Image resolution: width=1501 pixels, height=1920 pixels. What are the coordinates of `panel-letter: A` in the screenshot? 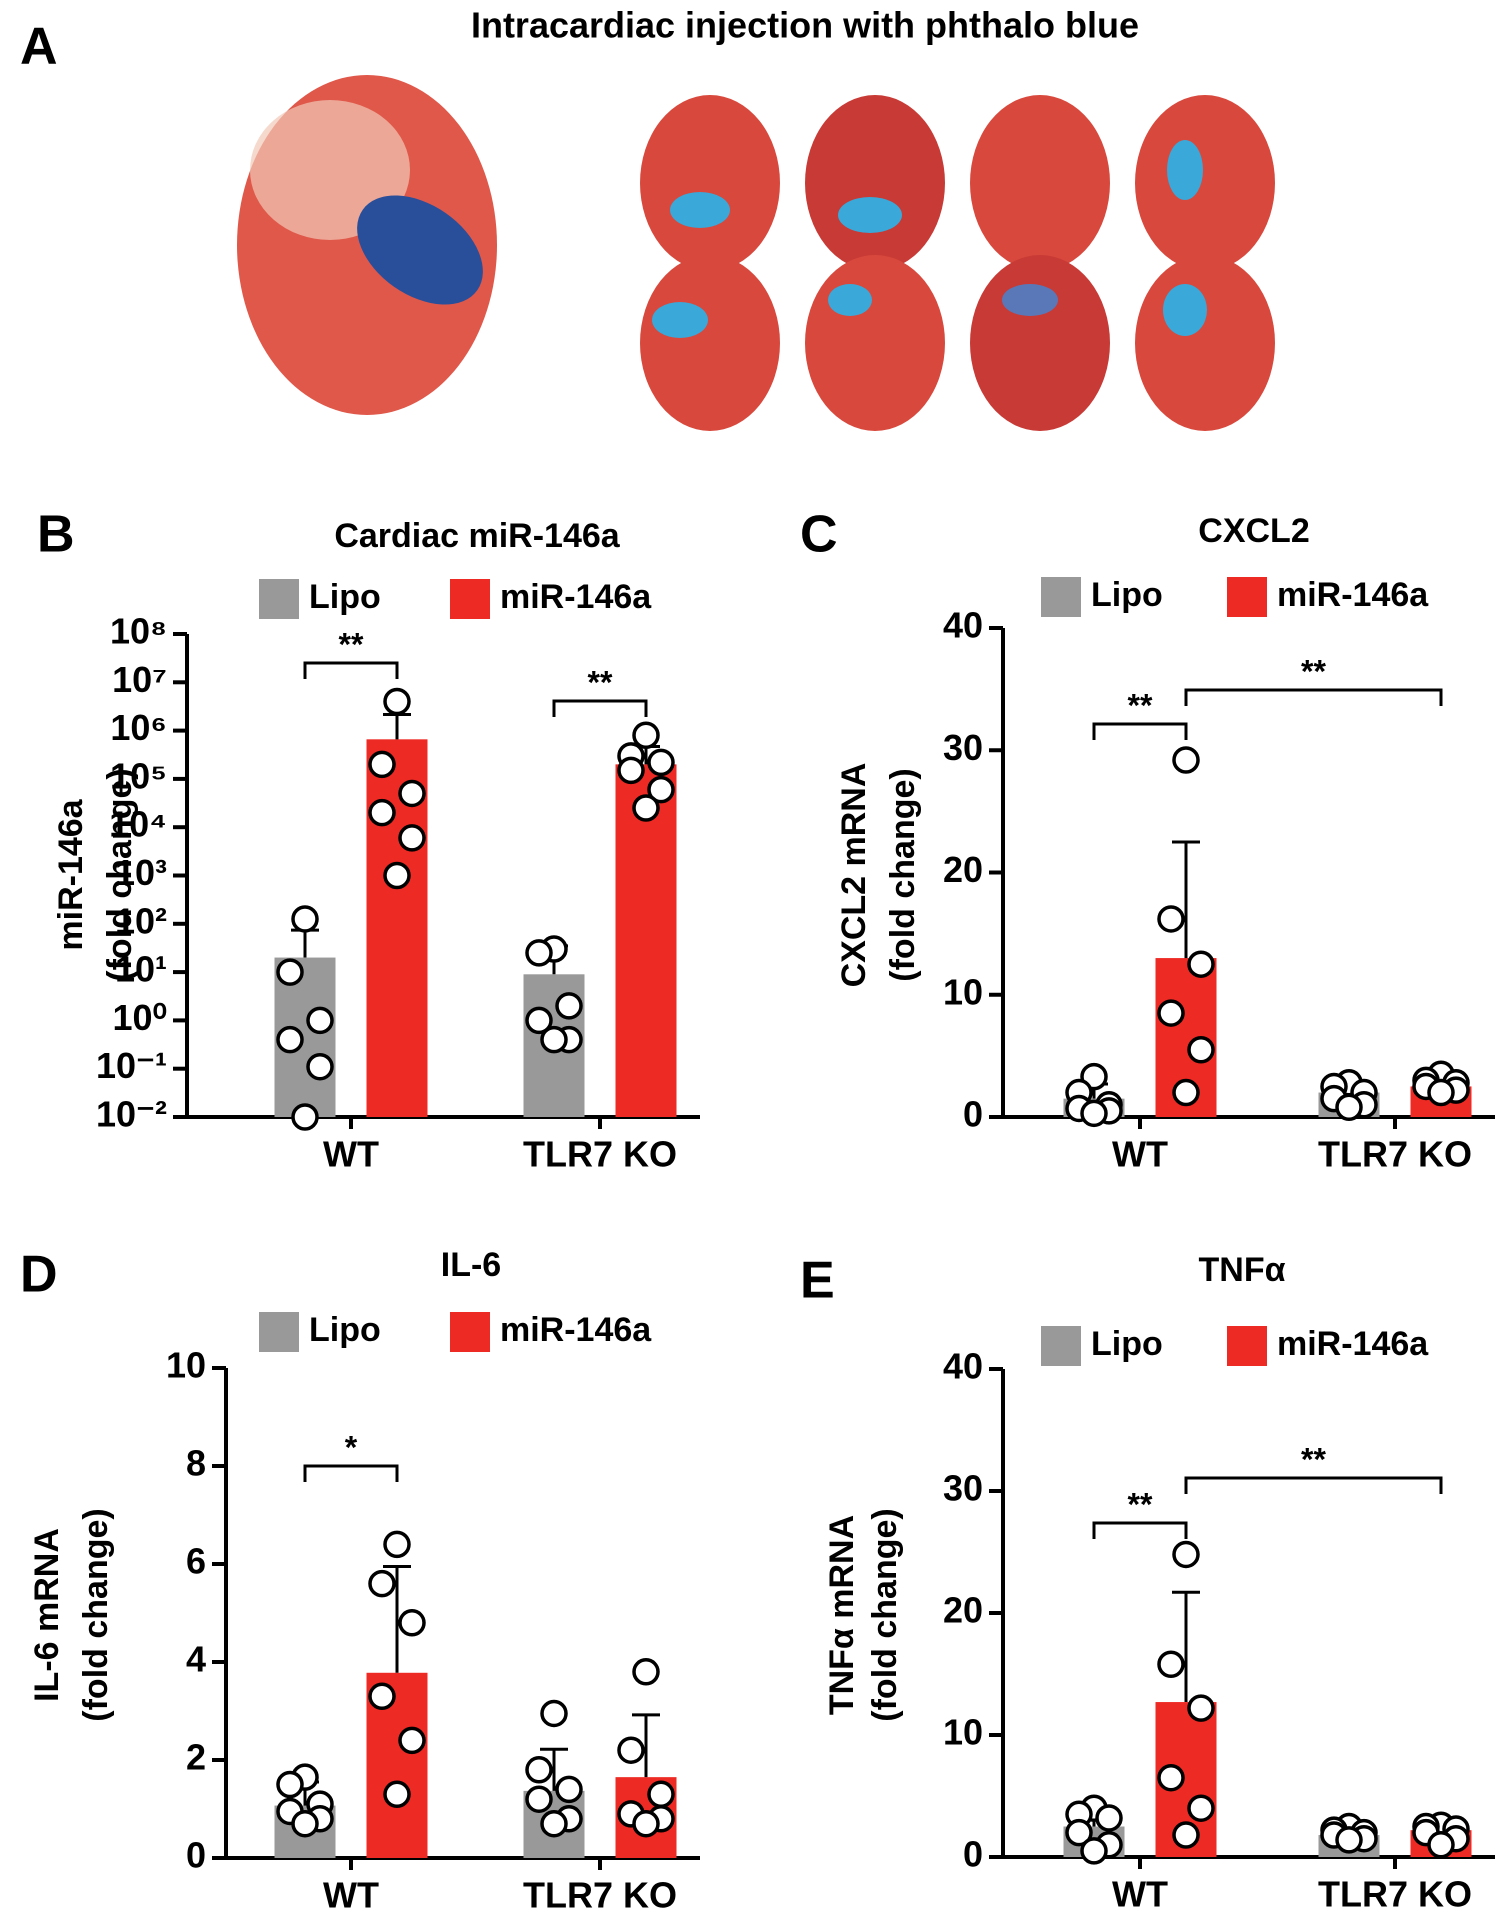 It's located at (39, 47).